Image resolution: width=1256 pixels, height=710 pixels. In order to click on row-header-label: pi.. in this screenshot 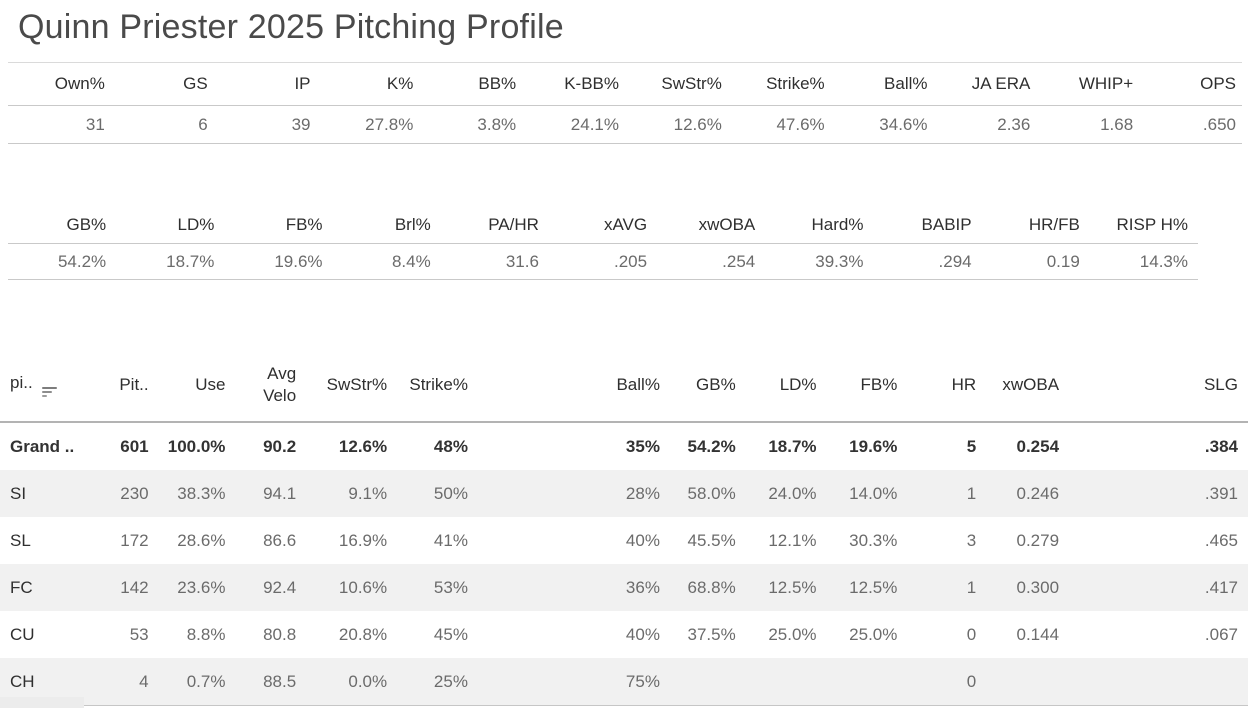, I will do `click(21, 382)`.